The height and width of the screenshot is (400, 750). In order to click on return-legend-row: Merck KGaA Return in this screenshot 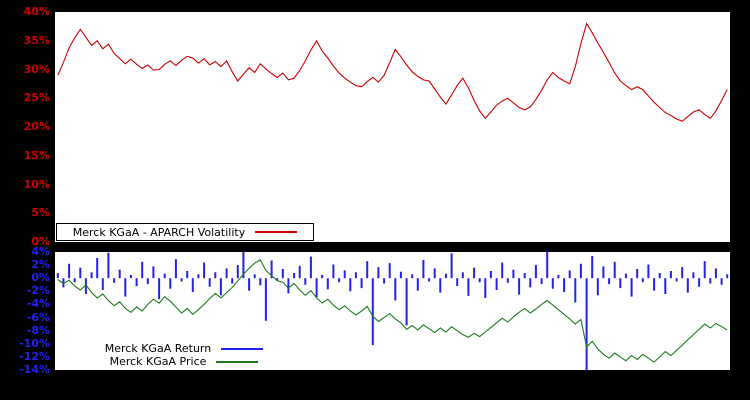, I will do `click(184, 348)`.